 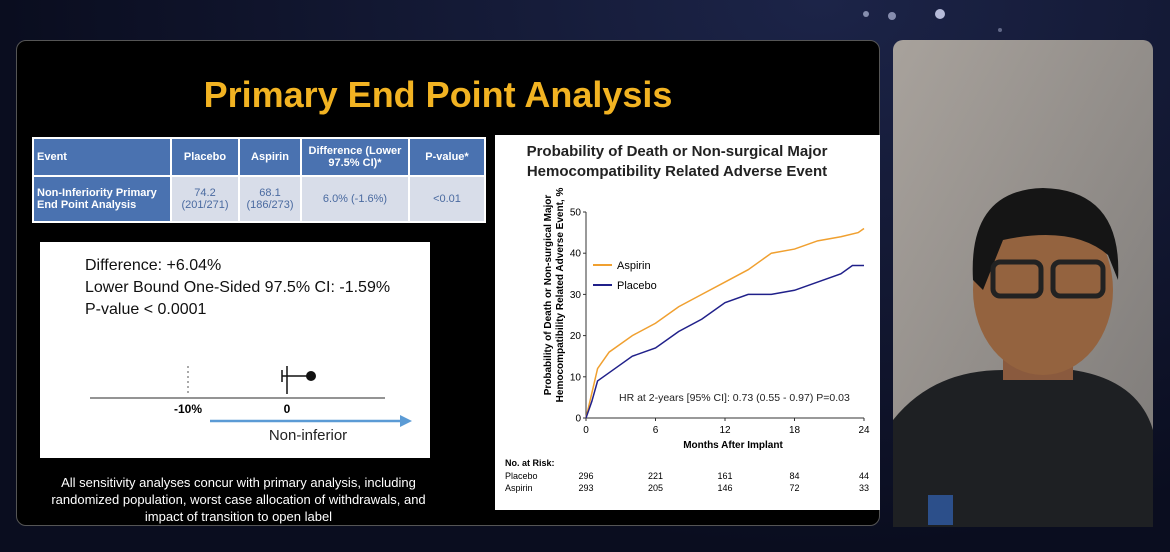 What do you see at coordinates (355, 199) in the screenshot?
I see `cell: 6.0% (-1.6%)` at bounding box center [355, 199].